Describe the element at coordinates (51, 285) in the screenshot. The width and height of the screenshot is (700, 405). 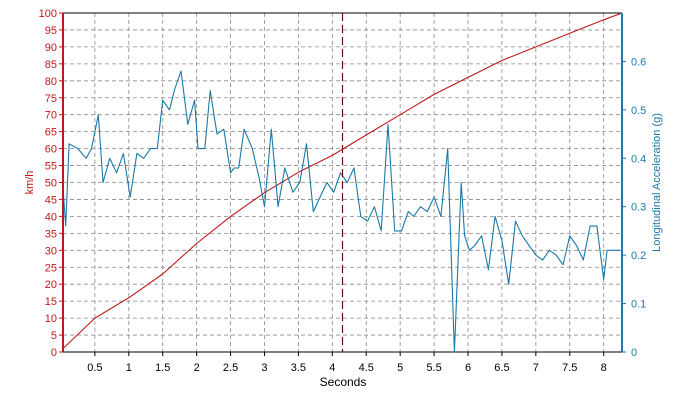
I see `left-tick-label: 20` at that location.